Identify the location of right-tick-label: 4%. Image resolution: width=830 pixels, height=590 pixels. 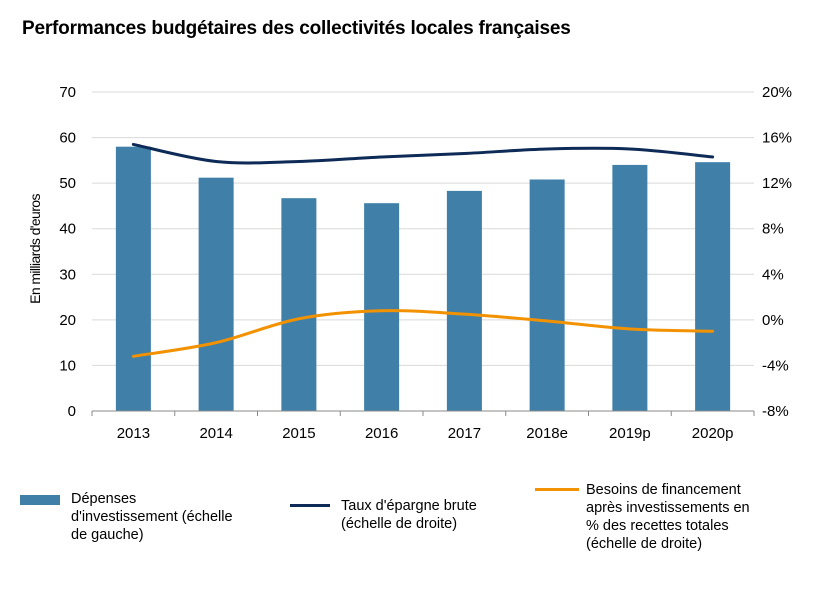
(773, 274).